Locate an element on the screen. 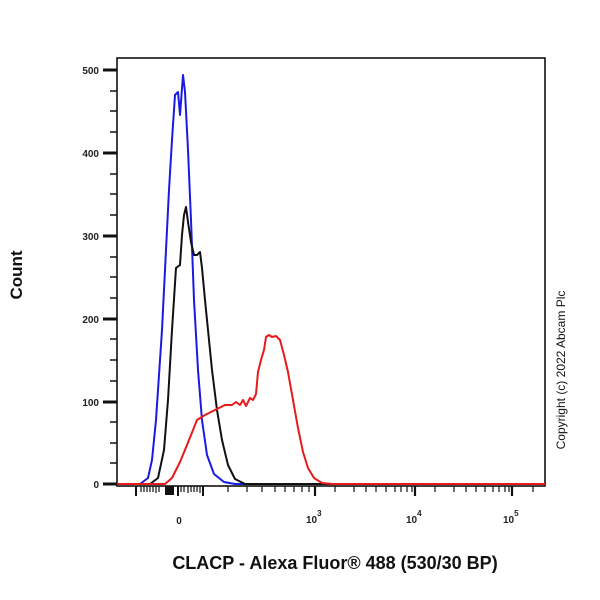  y-tick-0: 0 is located at coordinates (96, 485).